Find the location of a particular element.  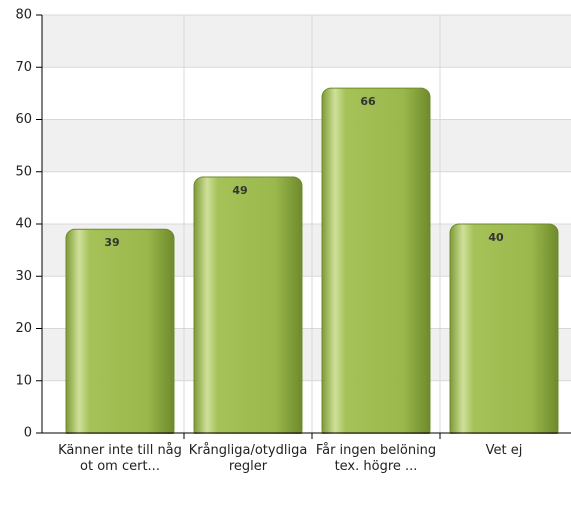

value-label: 40 is located at coordinates (496, 237).